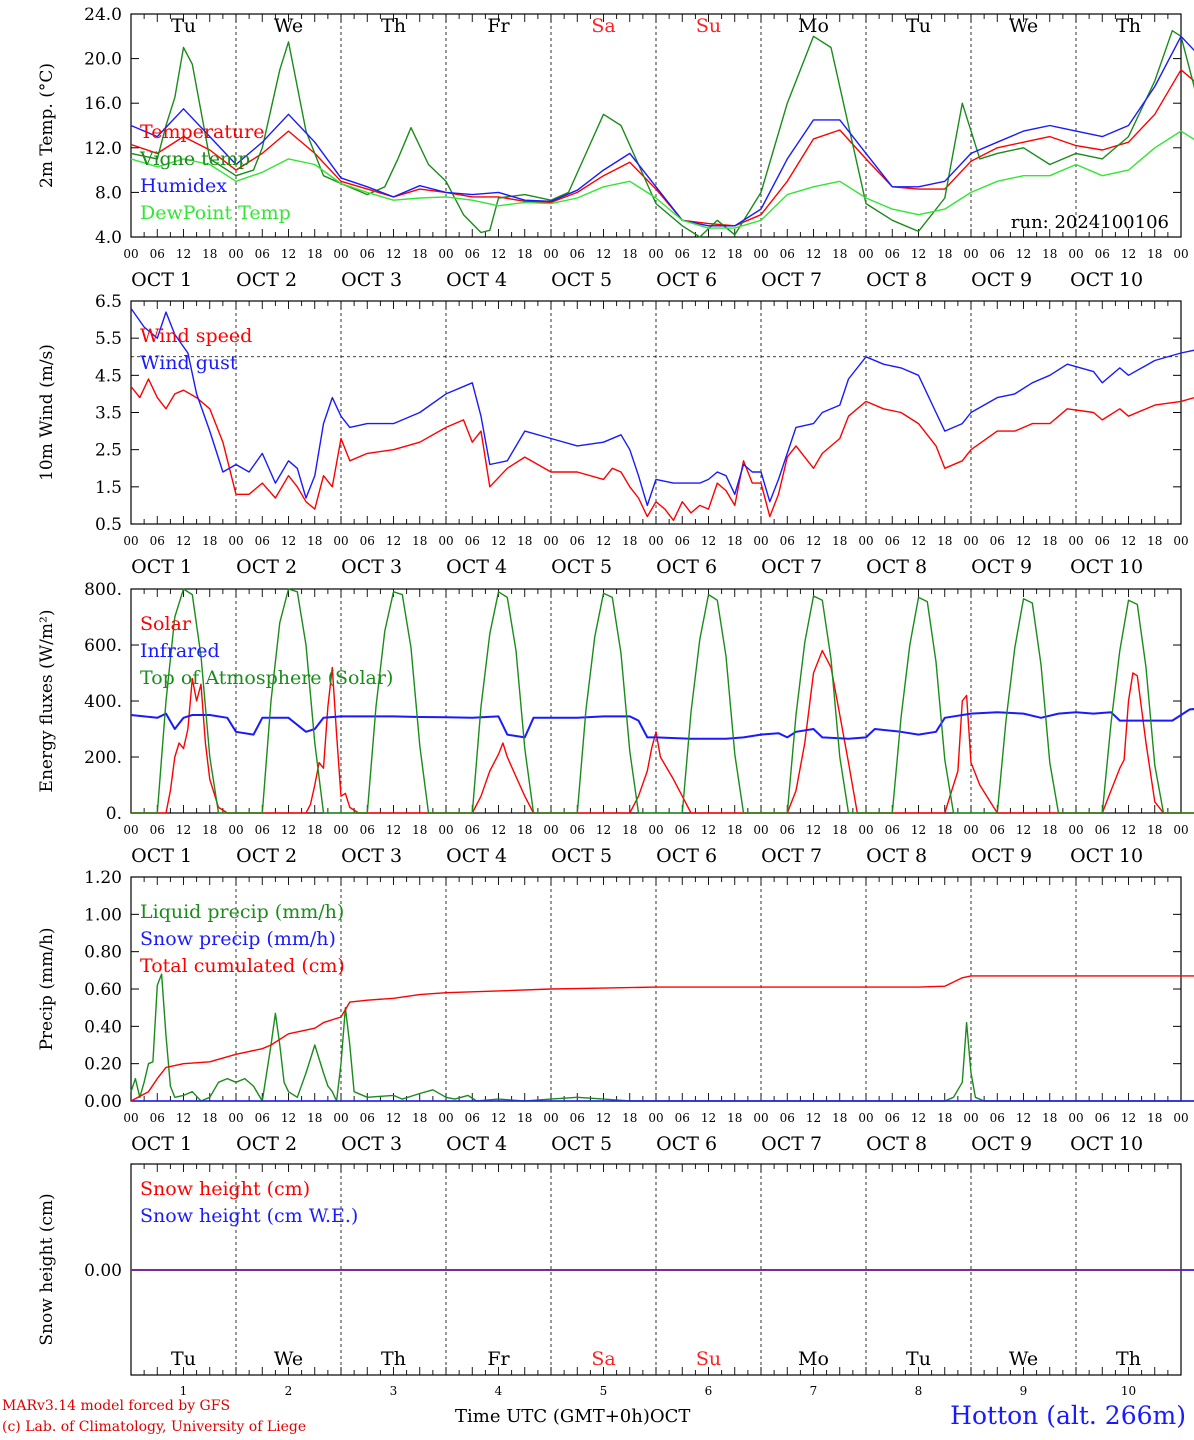 The image size is (1194, 1440). What do you see at coordinates (103, 702) in the screenshot?
I see `energy-ytick-label: 400.` at bounding box center [103, 702].